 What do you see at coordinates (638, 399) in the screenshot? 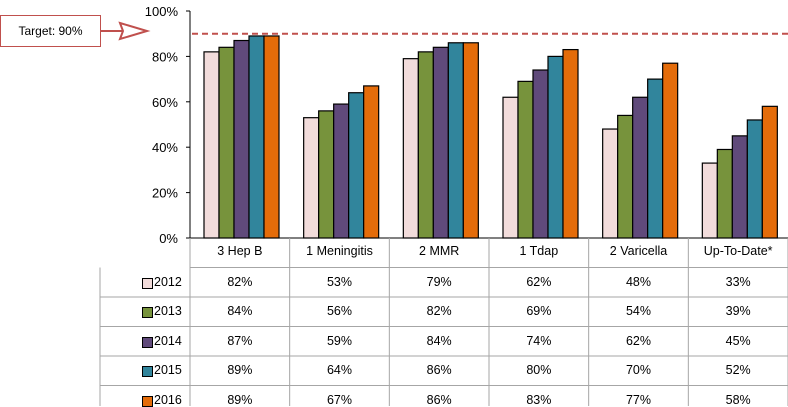
I see `table-cell: 77%` at bounding box center [638, 399].